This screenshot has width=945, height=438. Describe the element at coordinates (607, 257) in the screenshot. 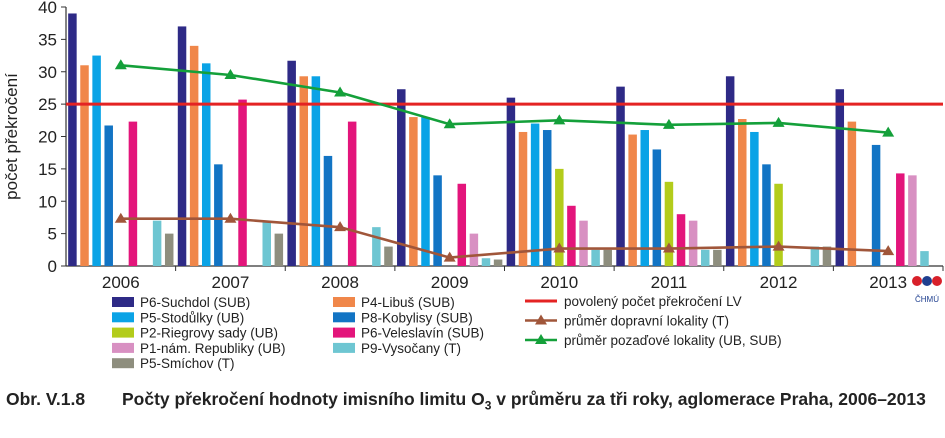

I see `bar-p5-smichov-t-2010` at that location.